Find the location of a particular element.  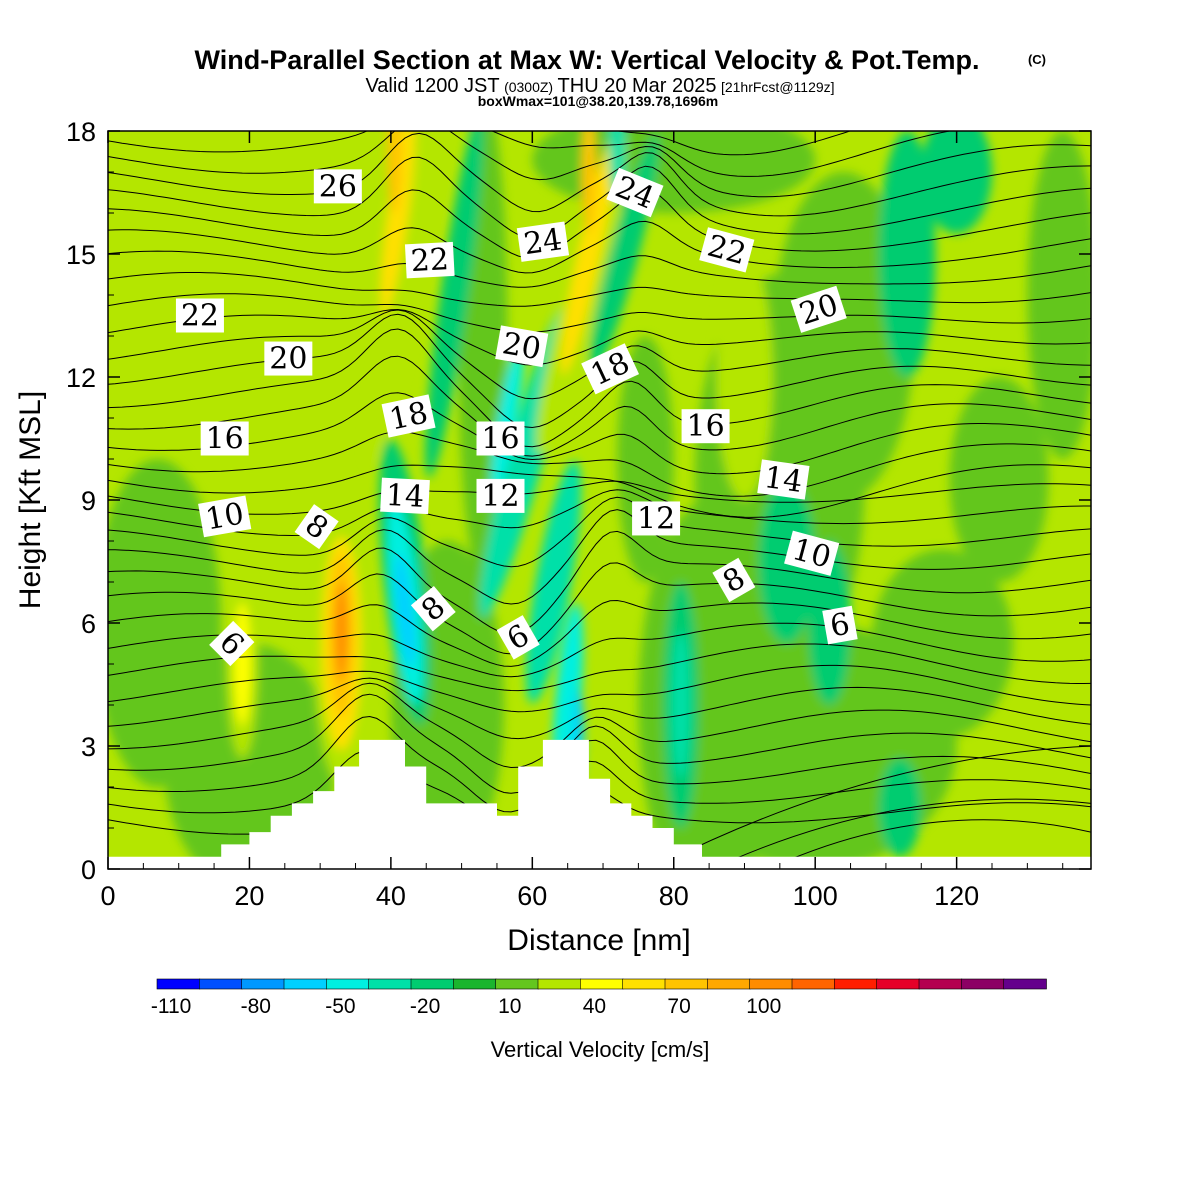

colorbar is located at coordinates (601, 984).